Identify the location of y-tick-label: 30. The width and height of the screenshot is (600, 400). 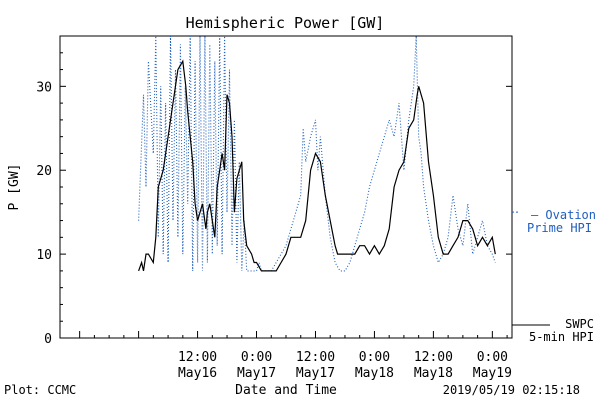
(44, 87).